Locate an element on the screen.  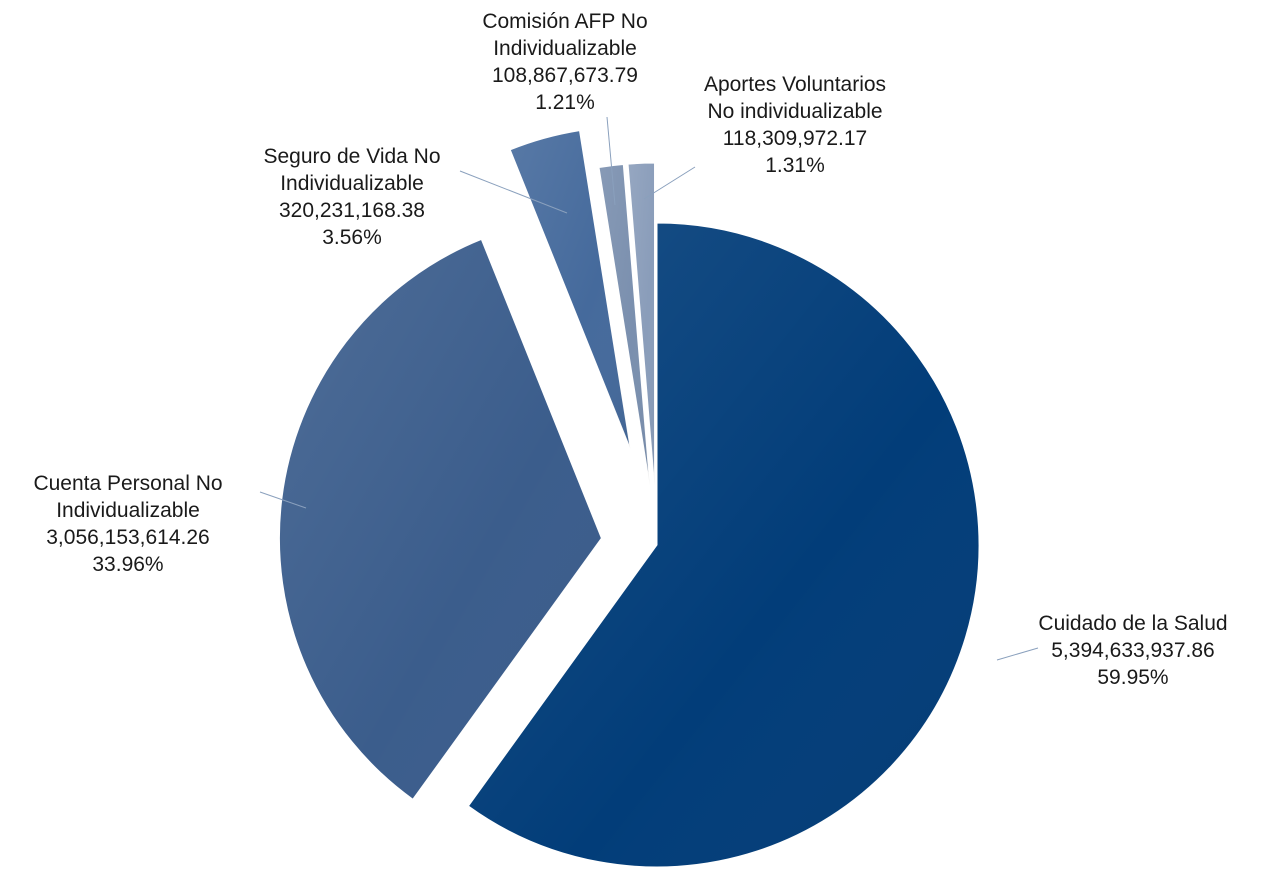
slice-percent-label: 1.21% is located at coordinates (565, 102).